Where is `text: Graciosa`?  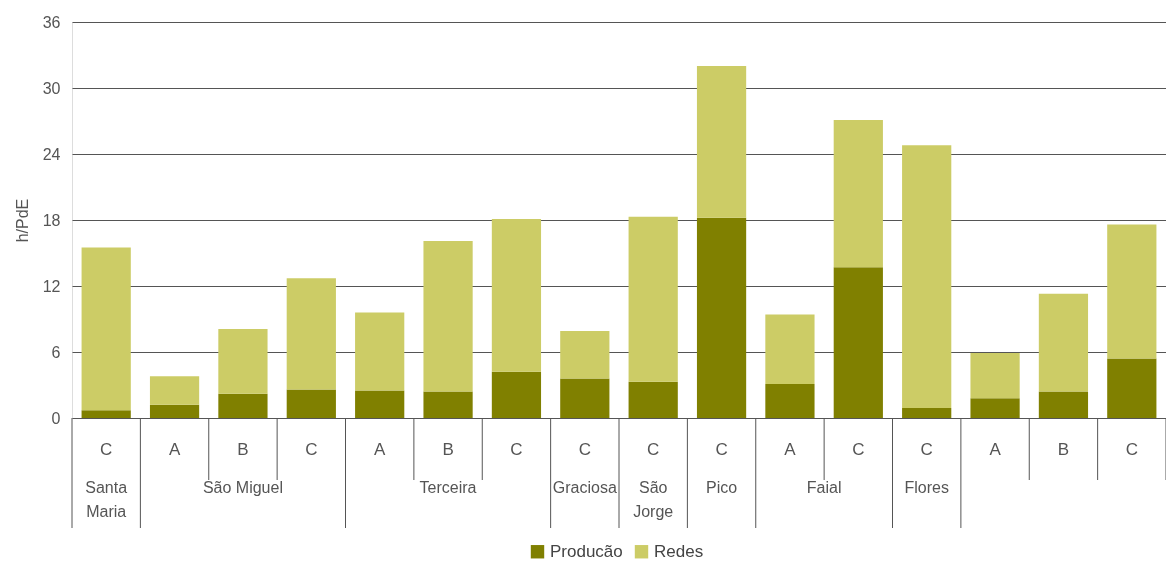
text: Graciosa is located at coordinates (584, 487).